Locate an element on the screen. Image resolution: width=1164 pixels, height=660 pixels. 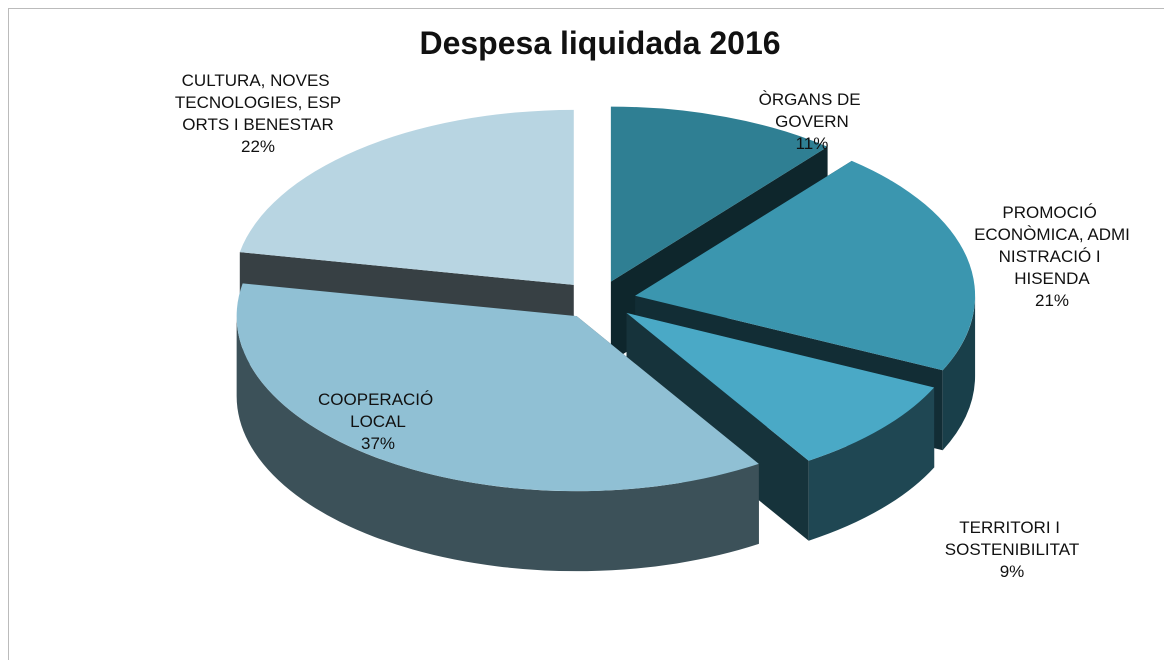
data-value-label: 22% is located at coordinates (258, 146).